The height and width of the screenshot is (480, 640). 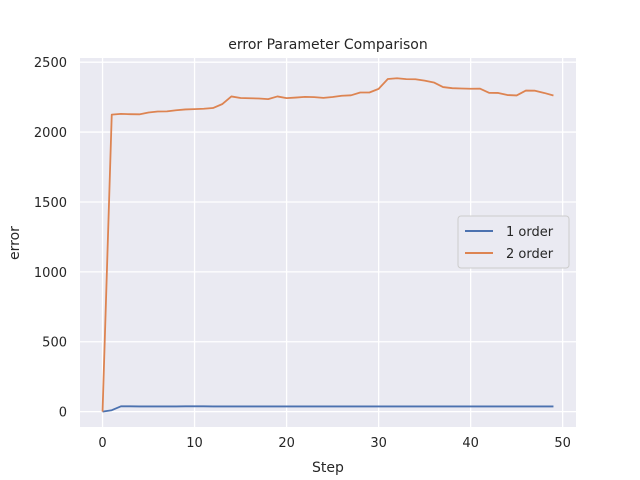 What do you see at coordinates (286, 443) in the screenshot?
I see `x-tick-label: 20` at bounding box center [286, 443].